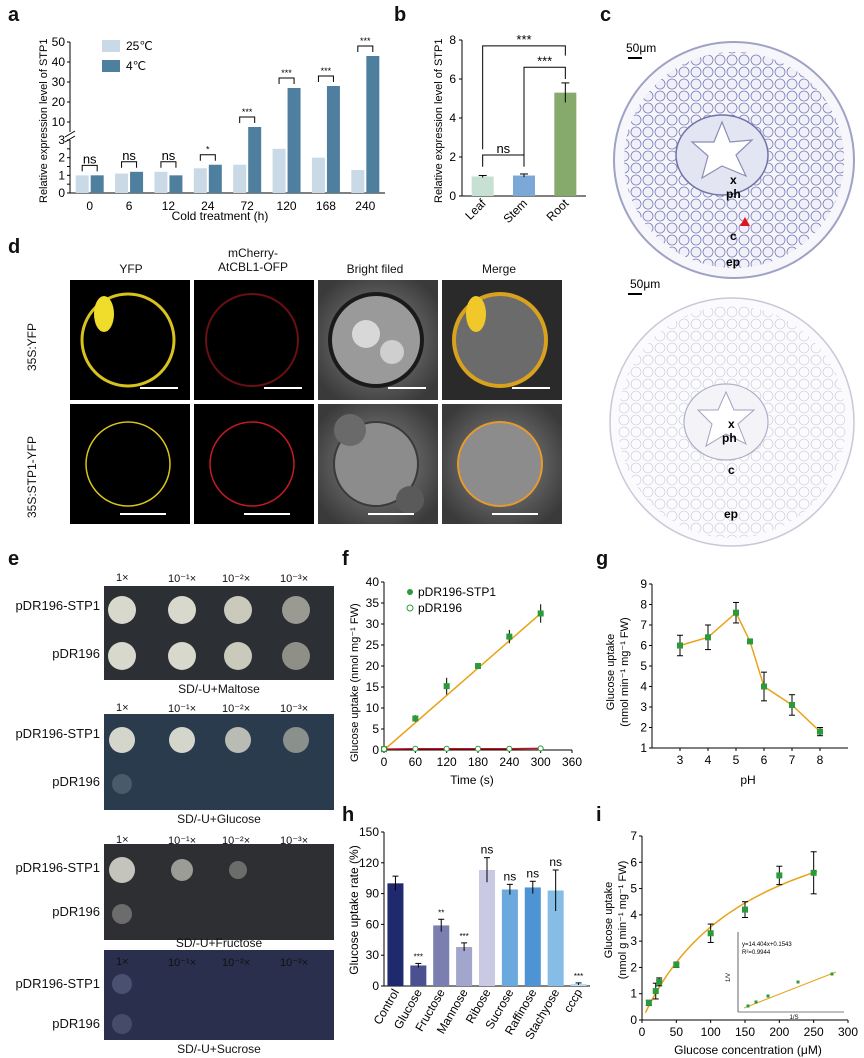 This screenshot has height=1058, width=864. I want to click on f-xtick-label: 240, so click(509, 762).